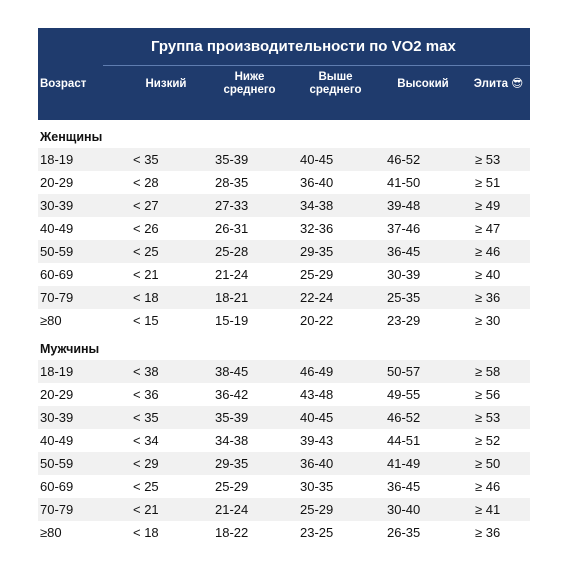 This screenshot has height=571, width=571. I want to click on table-cell: 25-28, so click(232, 251).